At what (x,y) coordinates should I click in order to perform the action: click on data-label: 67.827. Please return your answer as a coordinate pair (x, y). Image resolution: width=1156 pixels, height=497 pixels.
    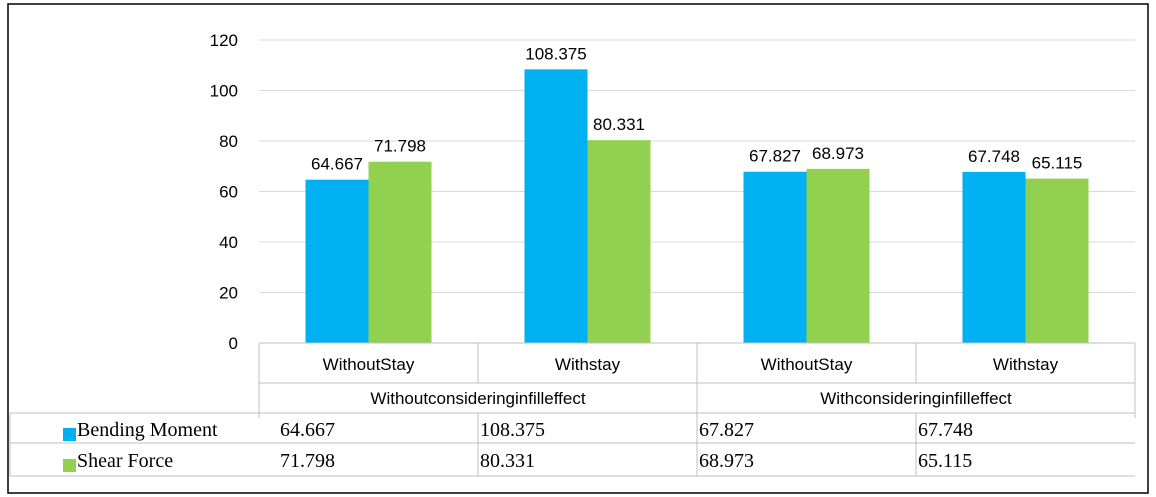
    Looking at the image, I should click on (775, 156).